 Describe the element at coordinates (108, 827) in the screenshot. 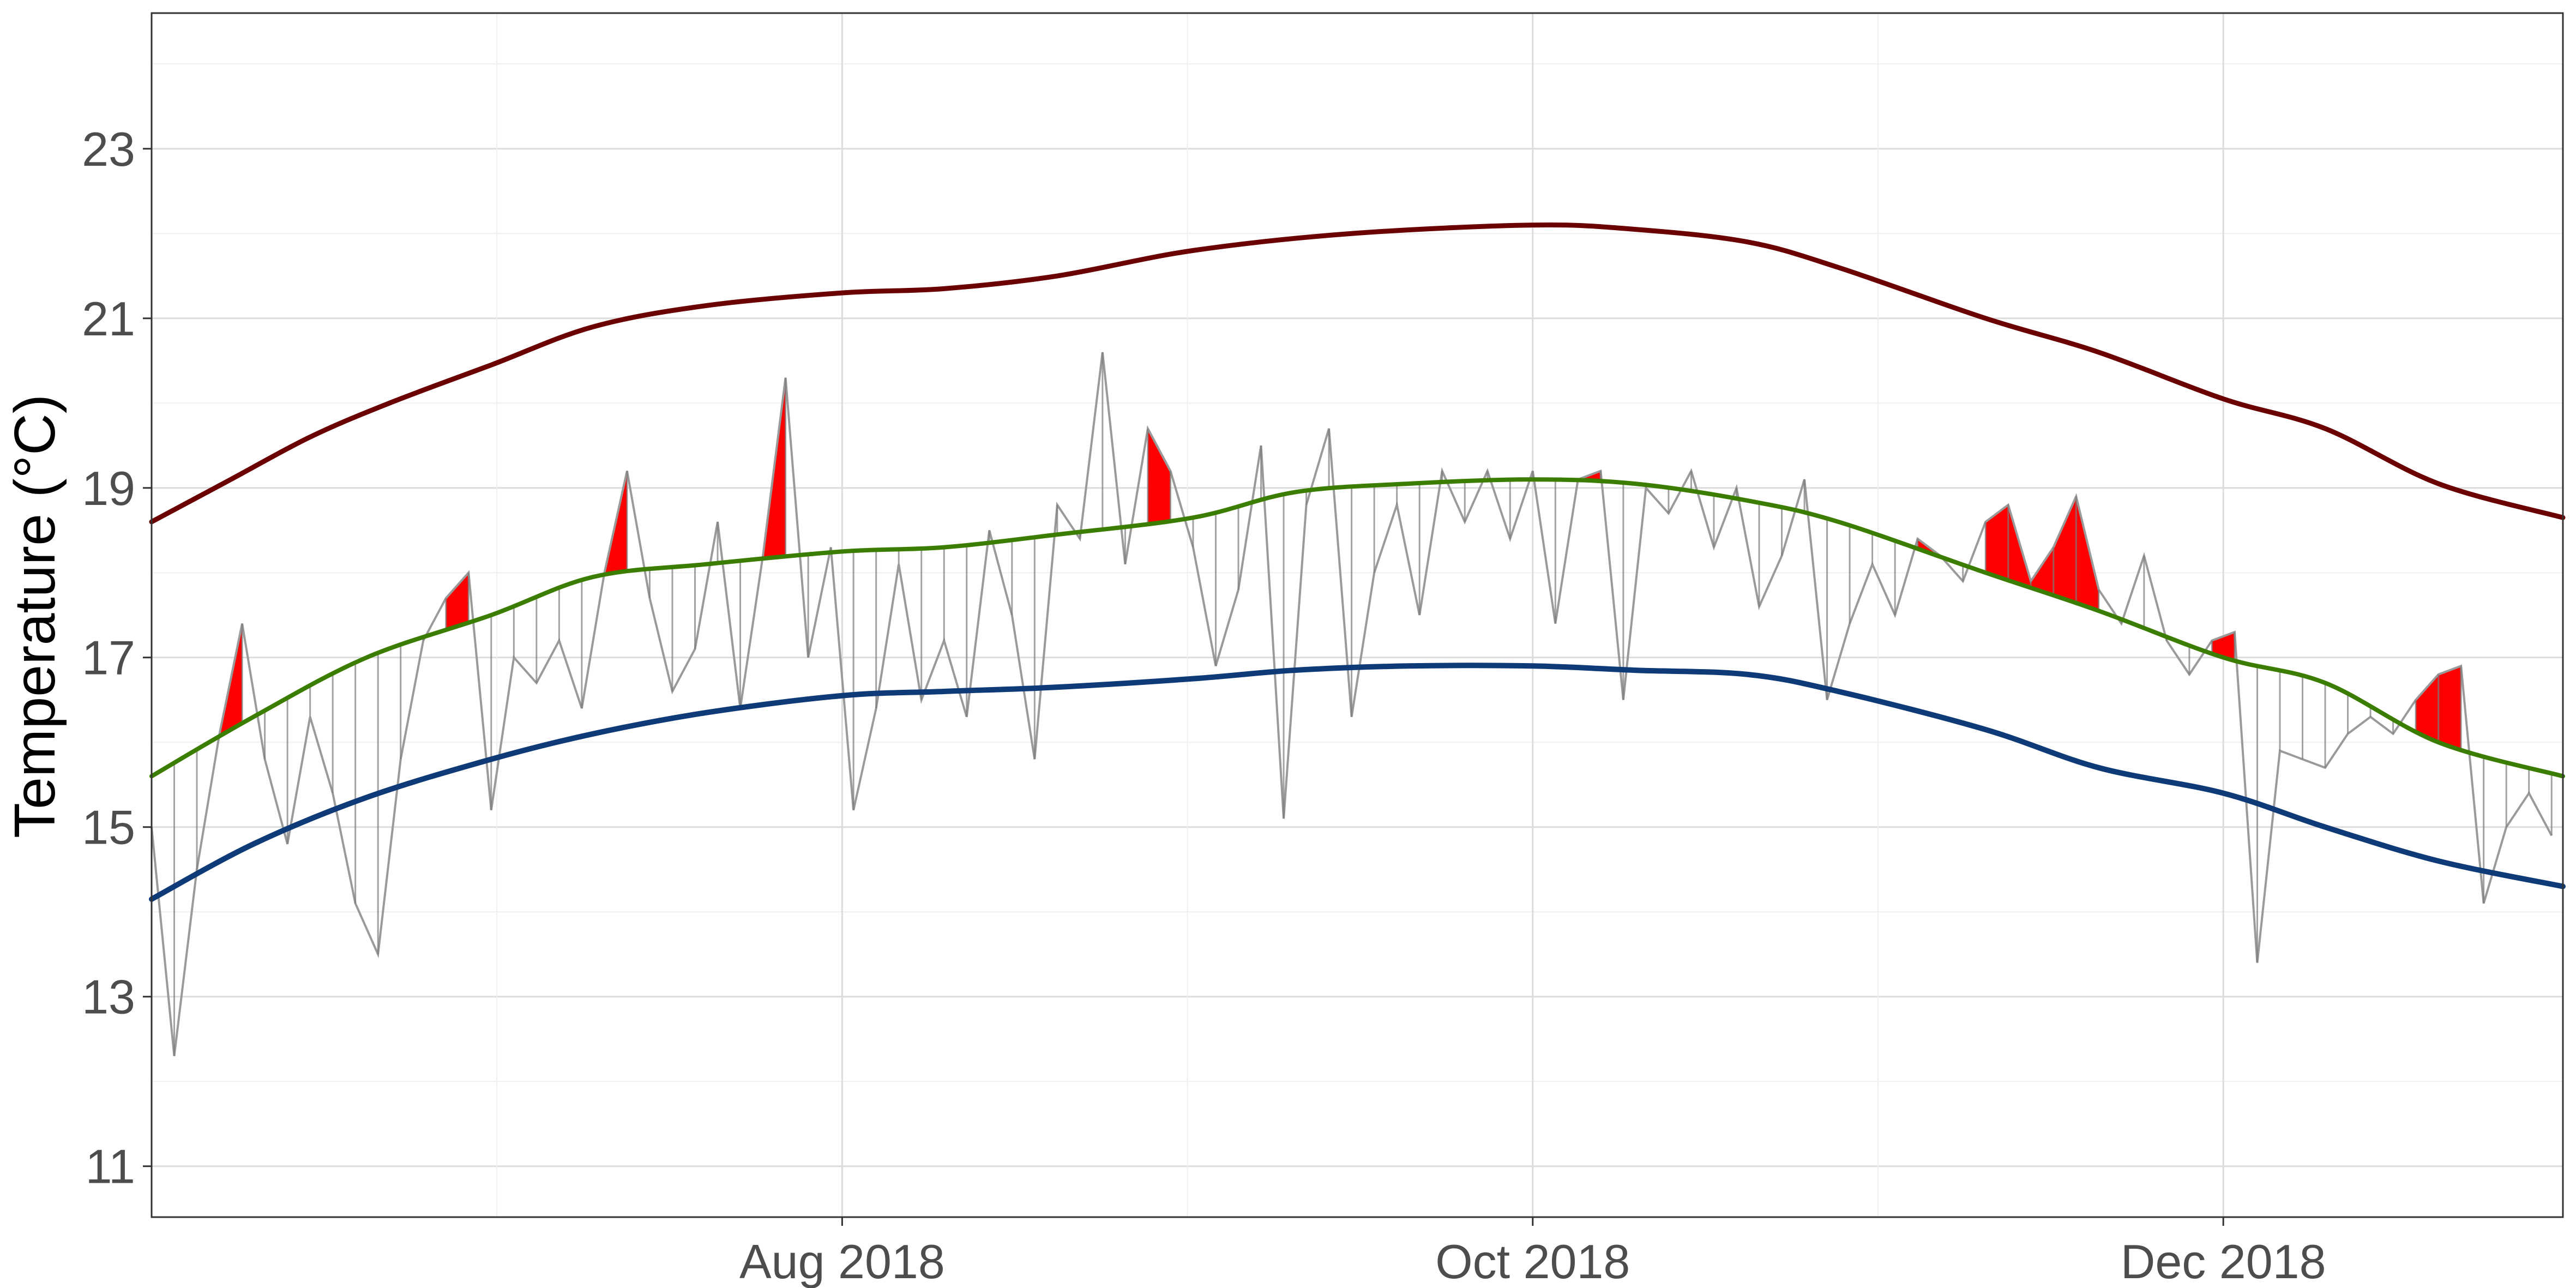

I see `y-tick-label: 15` at that location.